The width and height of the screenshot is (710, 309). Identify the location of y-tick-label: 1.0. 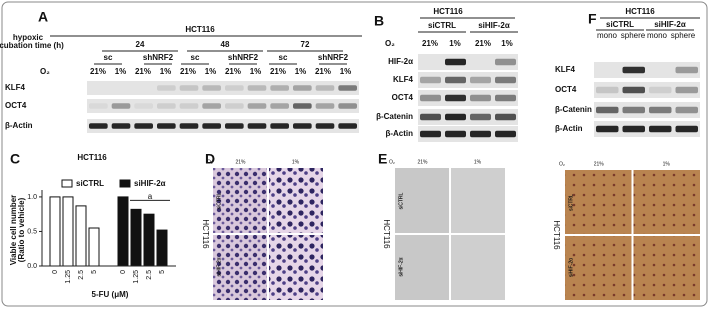
(32, 197).